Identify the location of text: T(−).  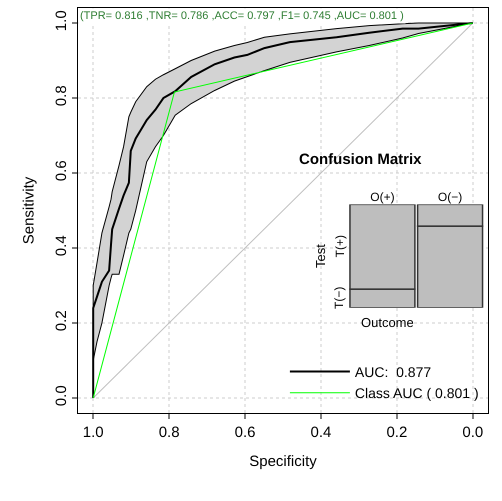
(339, 298).